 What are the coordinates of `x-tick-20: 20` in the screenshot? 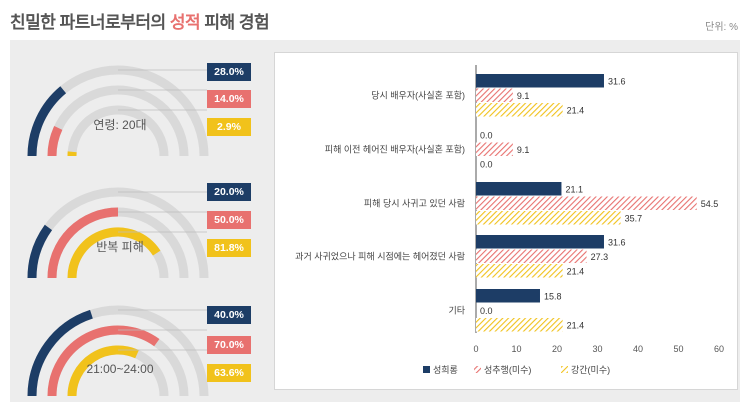 It's located at (557, 349).